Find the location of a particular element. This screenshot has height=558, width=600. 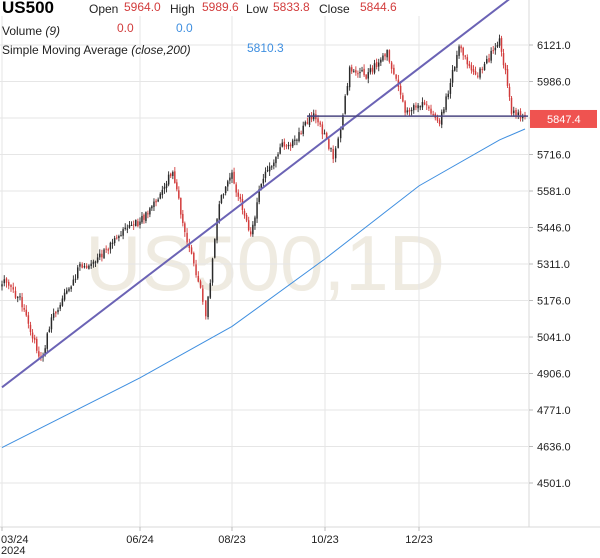

last-price-value: 5847.4 is located at coordinates (564, 120).